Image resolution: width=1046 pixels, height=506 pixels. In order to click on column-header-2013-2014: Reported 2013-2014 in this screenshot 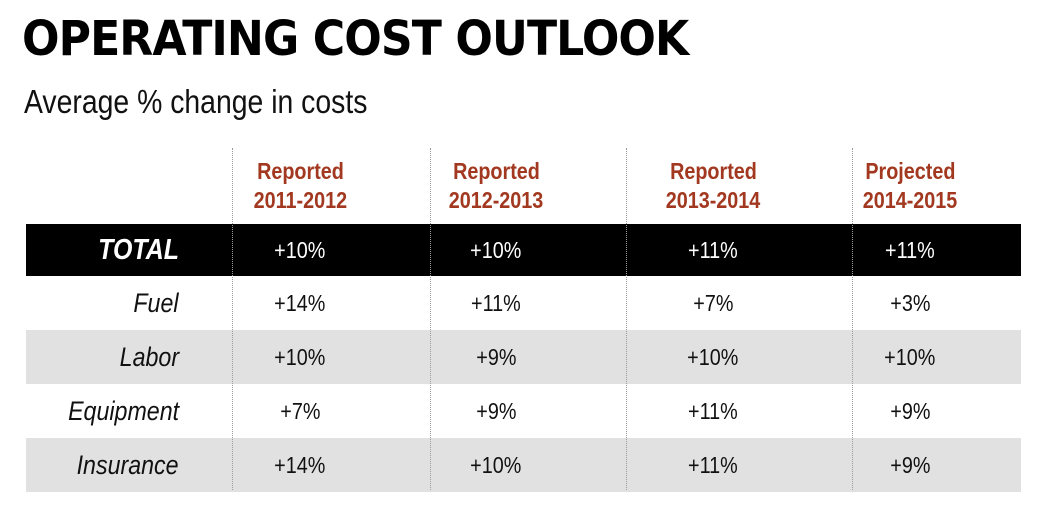, I will do `click(713, 186)`.